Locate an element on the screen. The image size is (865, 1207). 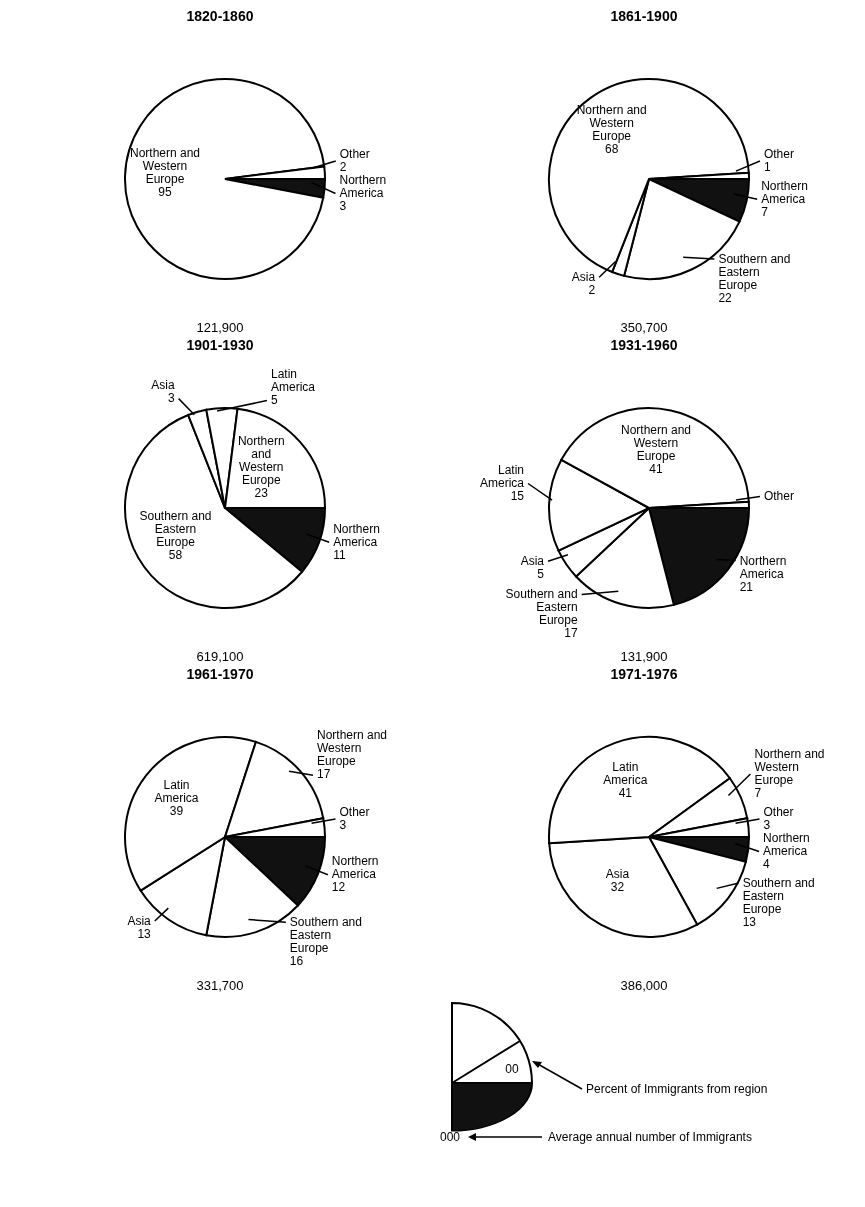
data-label: 15 is located at coordinates (517, 496).